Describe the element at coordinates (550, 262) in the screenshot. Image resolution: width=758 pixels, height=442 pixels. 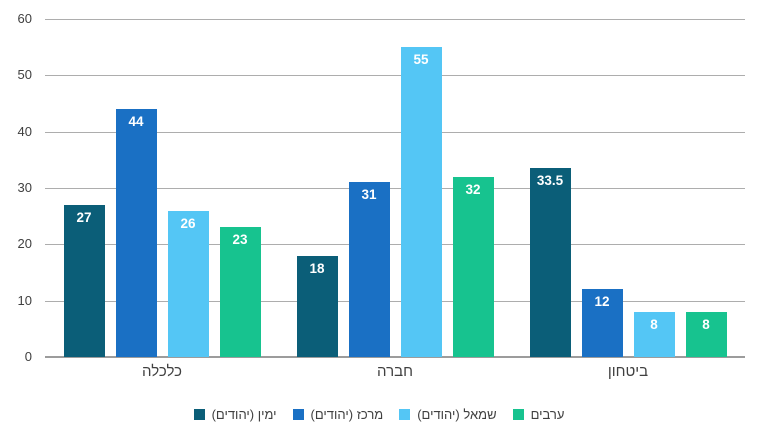
I see `bar: 33.5` at that location.